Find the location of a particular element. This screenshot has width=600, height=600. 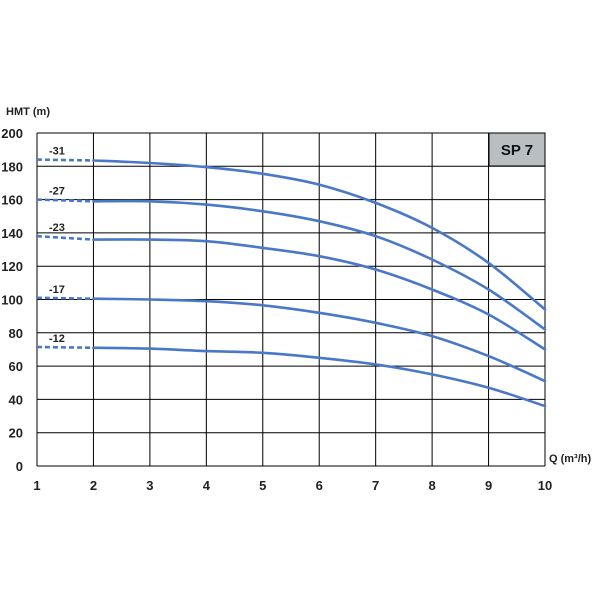

x-tick-label: 3 is located at coordinates (149, 485).